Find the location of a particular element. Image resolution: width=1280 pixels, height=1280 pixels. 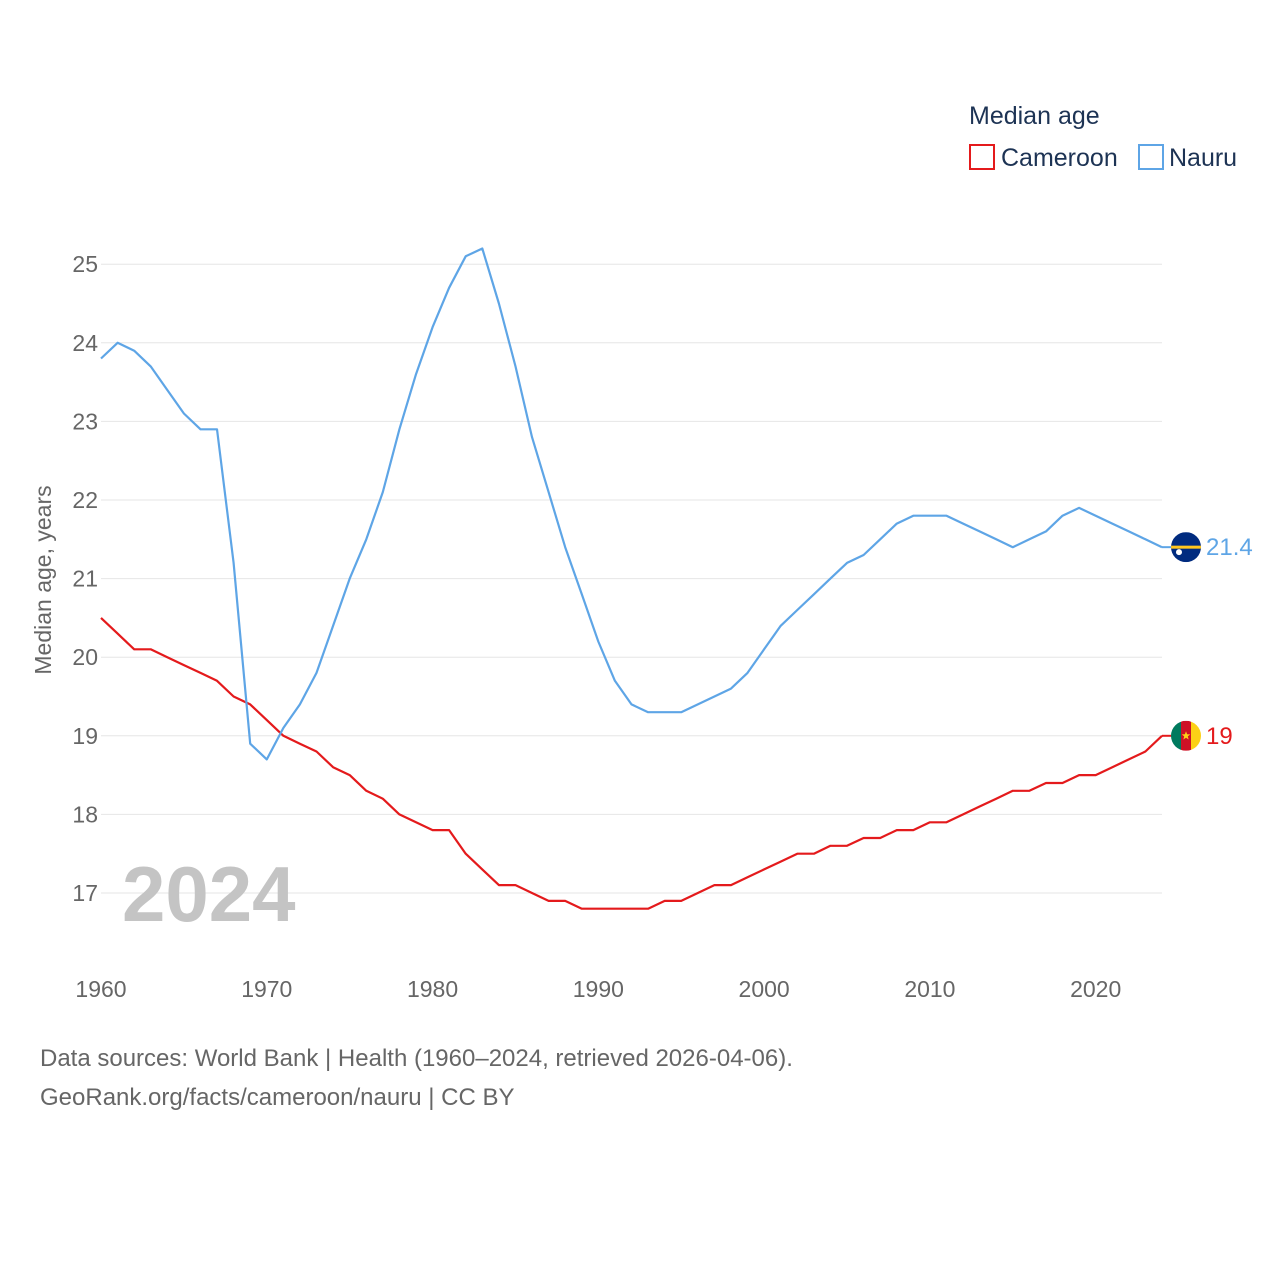

y-tick-label-21: 21 is located at coordinates (85, 579).